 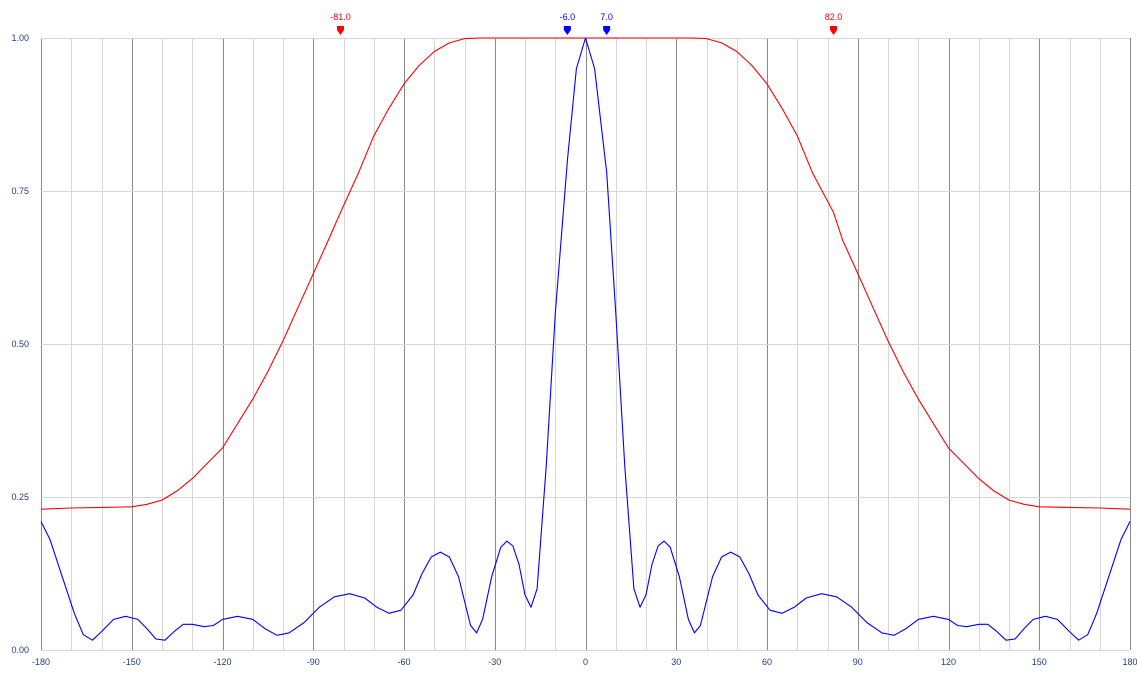 What do you see at coordinates (403, 662) in the screenshot?
I see `x-tick-label: -60` at bounding box center [403, 662].